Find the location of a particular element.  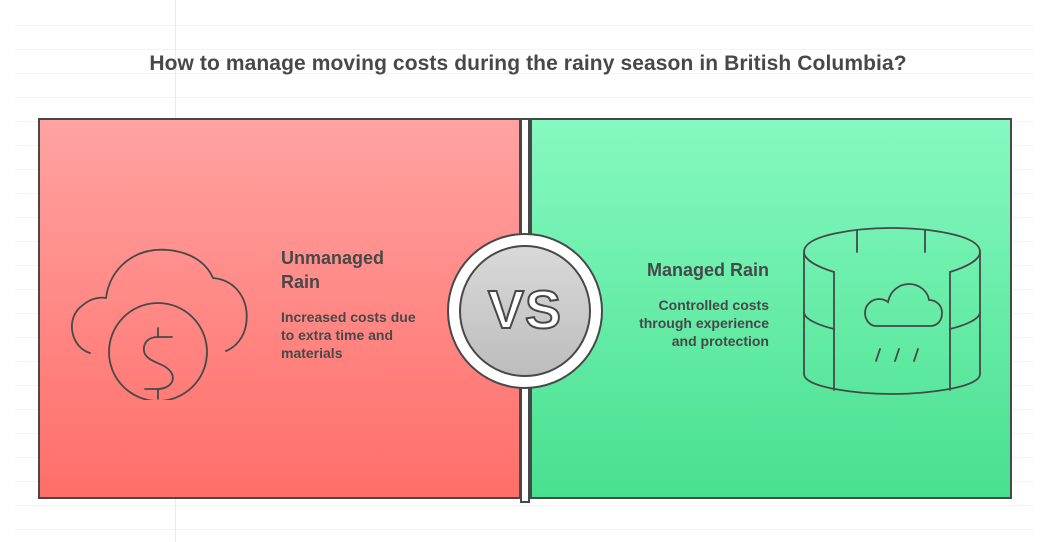

vs-badge: VS is located at coordinates (525, 311).